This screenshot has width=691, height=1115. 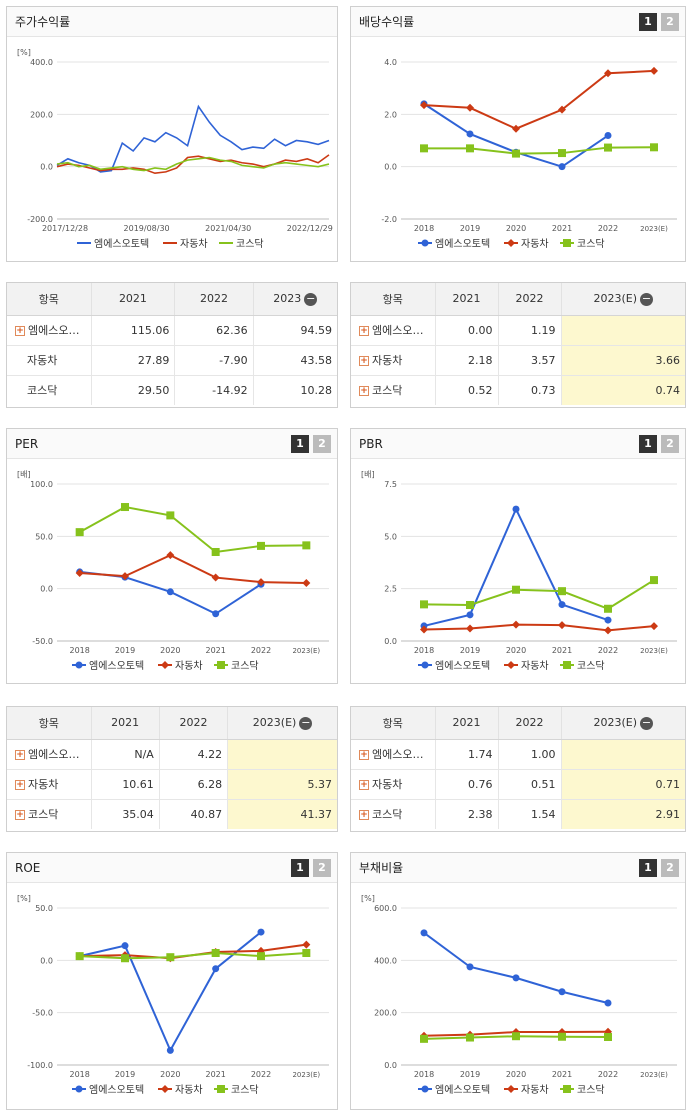 I want to click on y-tick-label: 7.5, so click(x=390, y=484).